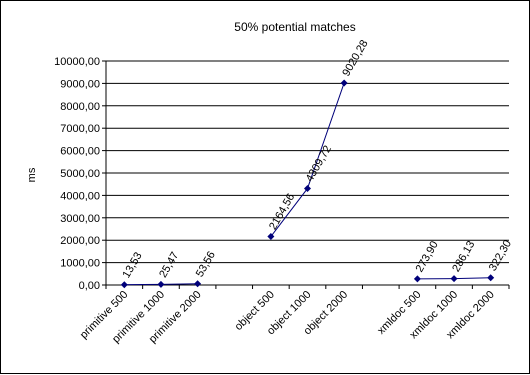 The image size is (530, 375). What do you see at coordinates (80, 196) in the screenshot?
I see `y-tick-label: 4000,00` at bounding box center [80, 196].